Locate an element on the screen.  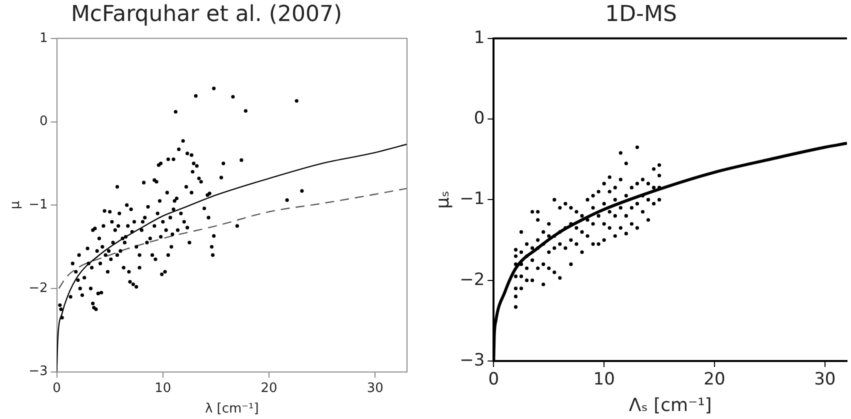
chart-title: 1D-MS is located at coordinates (641, 14).